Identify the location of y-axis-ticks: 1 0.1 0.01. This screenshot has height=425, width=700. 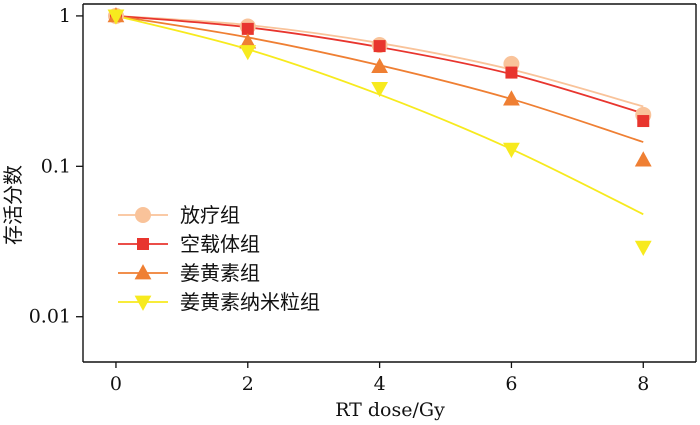
(56, 166).